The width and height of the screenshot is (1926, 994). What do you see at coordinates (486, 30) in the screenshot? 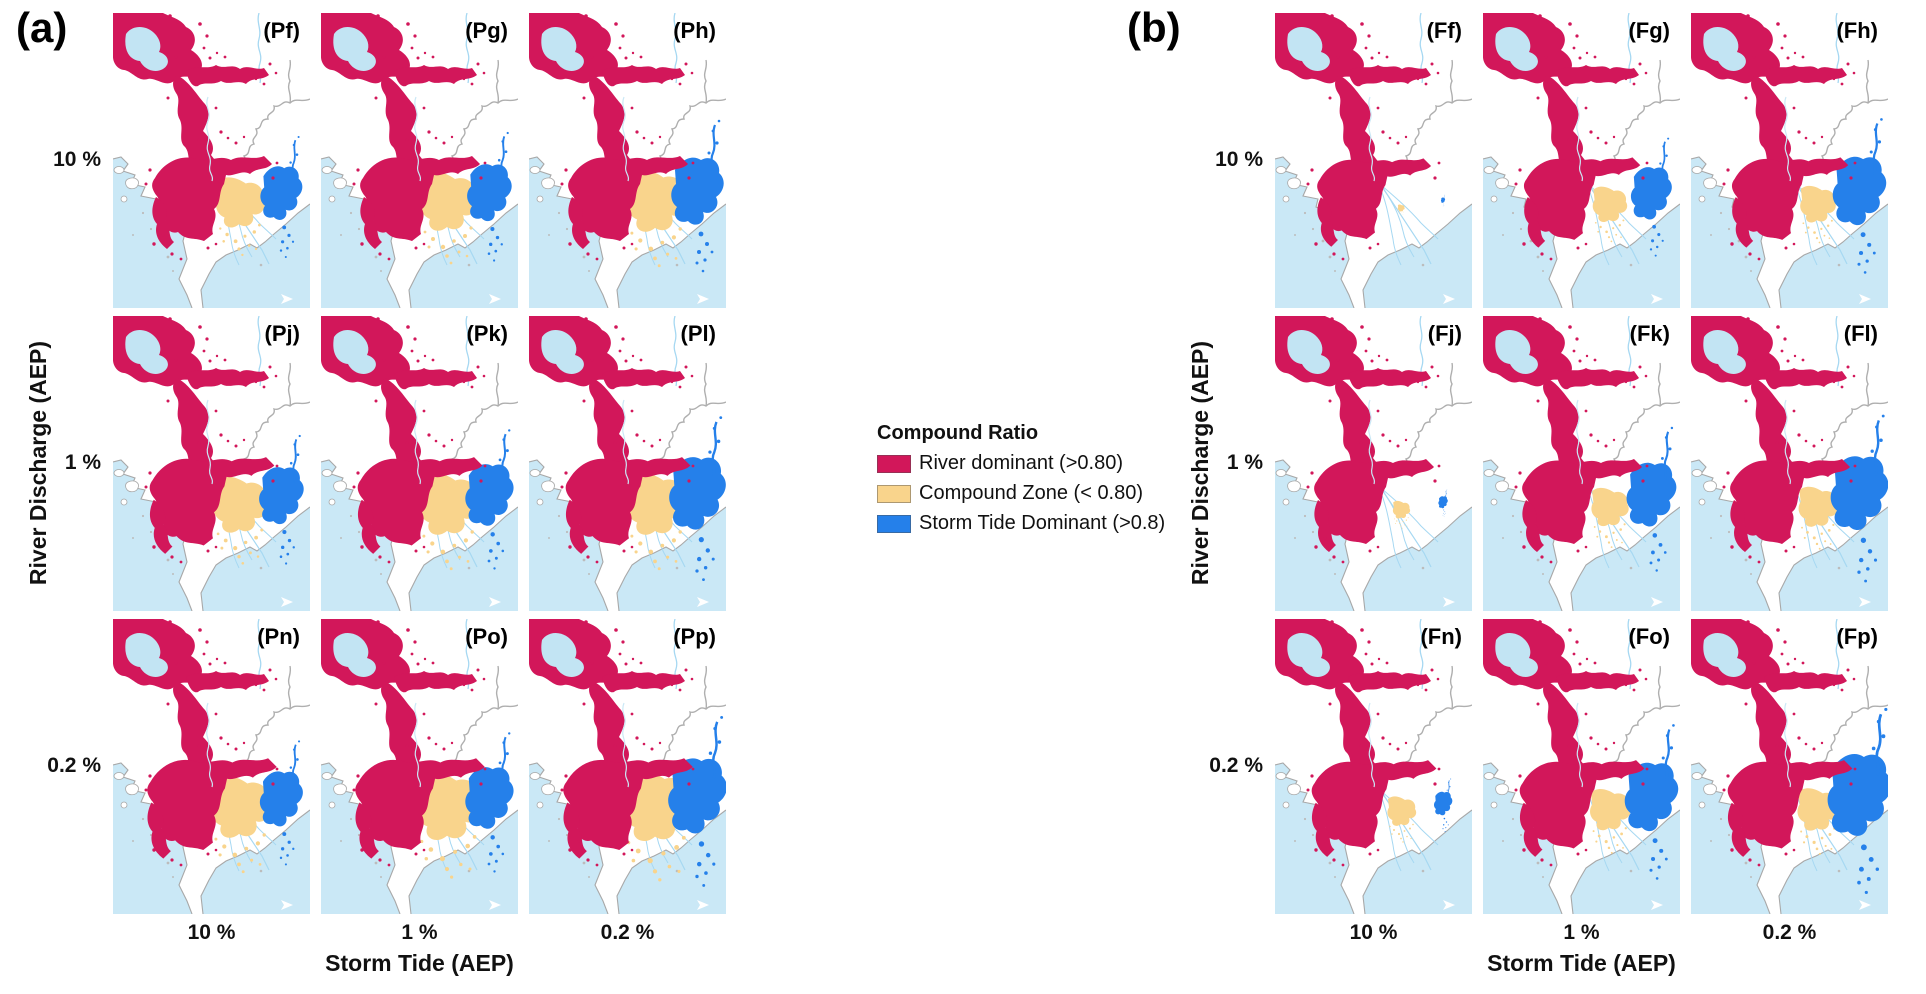
I see `subplot-label: (Pg)` at bounding box center [486, 30].